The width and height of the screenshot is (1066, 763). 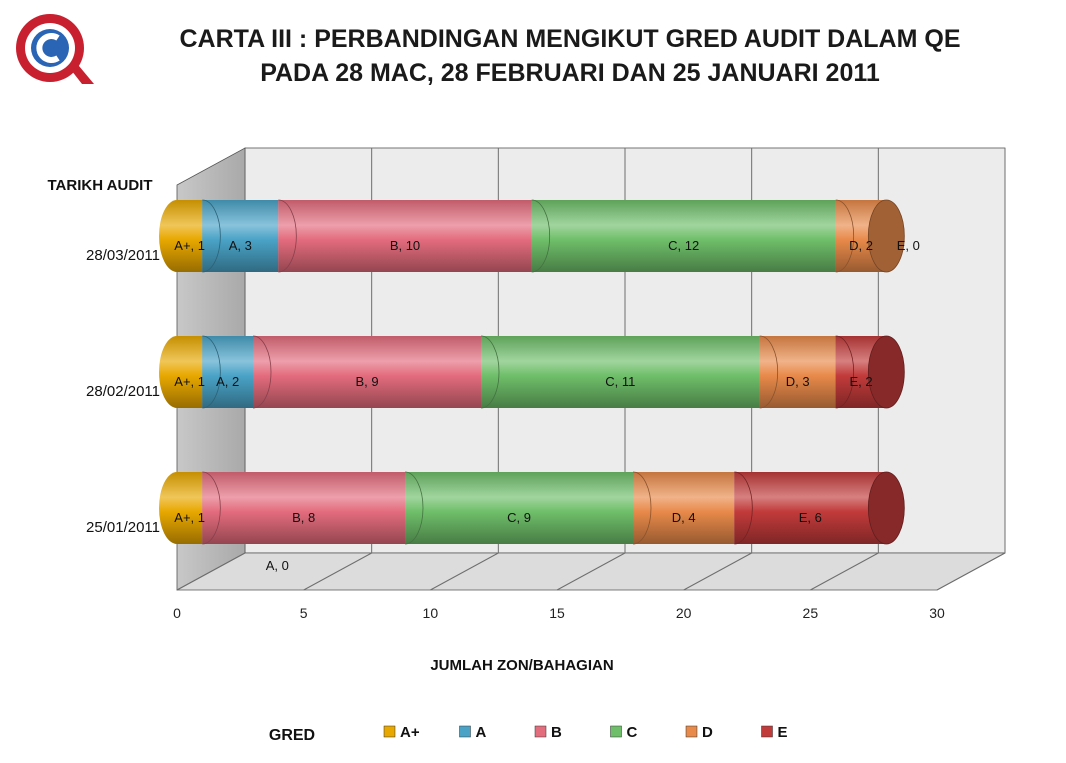 What do you see at coordinates (100, 185) in the screenshot?
I see `y-axis-title: TARIKH AUDIT` at bounding box center [100, 185].